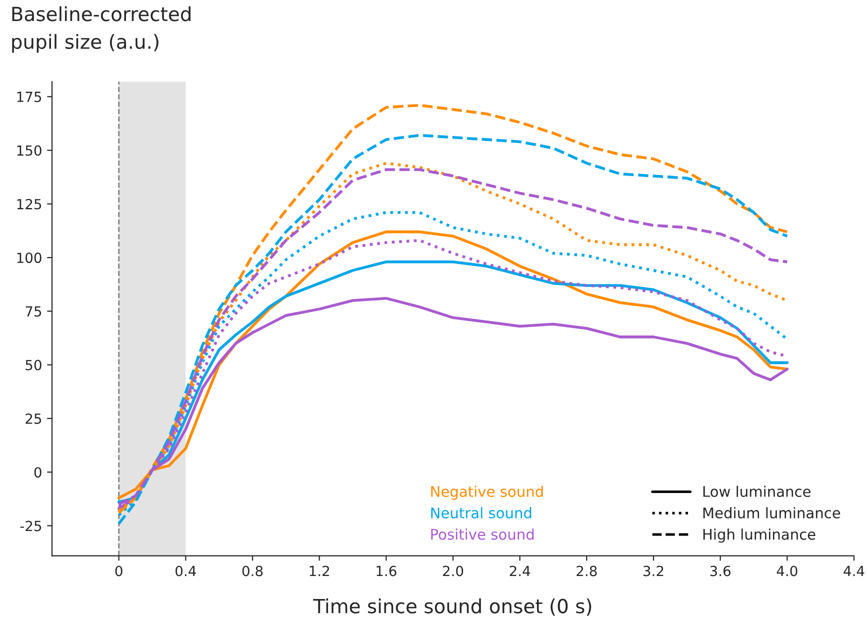 The image size is (867, 628). What do you see at coordinates (34, 418) in the screenshot?
I see `y-tick-label: 25` at bounding box center [34, 418].